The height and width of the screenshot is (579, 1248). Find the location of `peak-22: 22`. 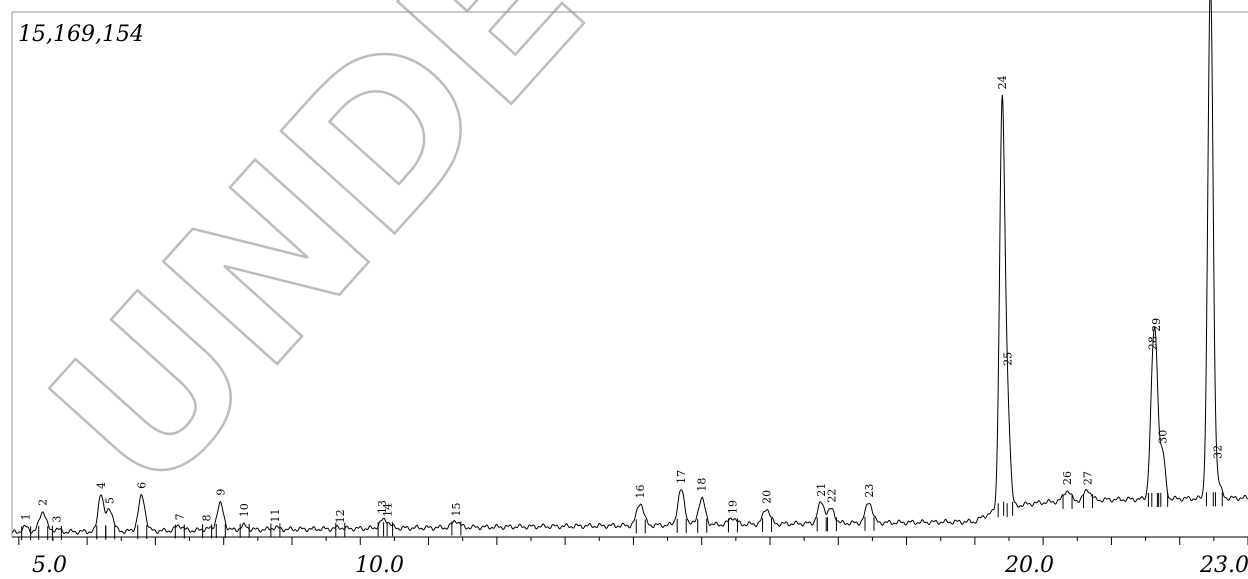

peak-22: 22 is located at coordinates (831, 510).